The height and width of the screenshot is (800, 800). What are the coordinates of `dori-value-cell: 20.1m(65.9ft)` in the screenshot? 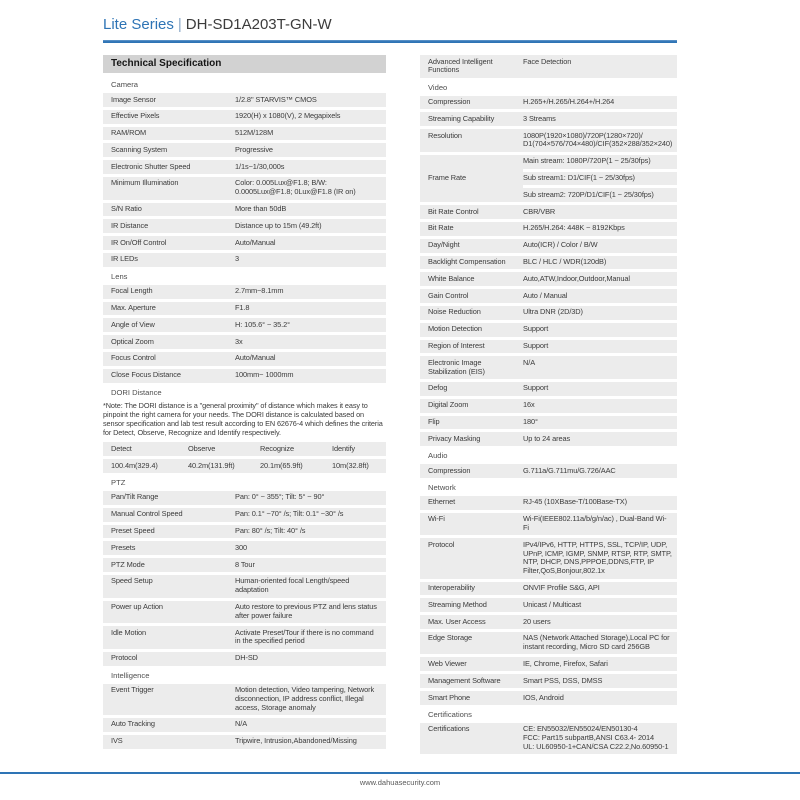 It's located at (281, 465).